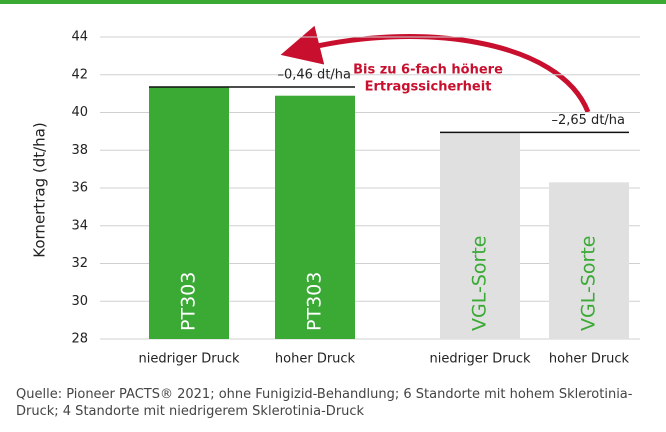 This screenshot has width=666, height=432. What do you see at coordinates (79, 112) in the screenshot?
I see `y-tick-label: 40` at bounding box center [79, 112].